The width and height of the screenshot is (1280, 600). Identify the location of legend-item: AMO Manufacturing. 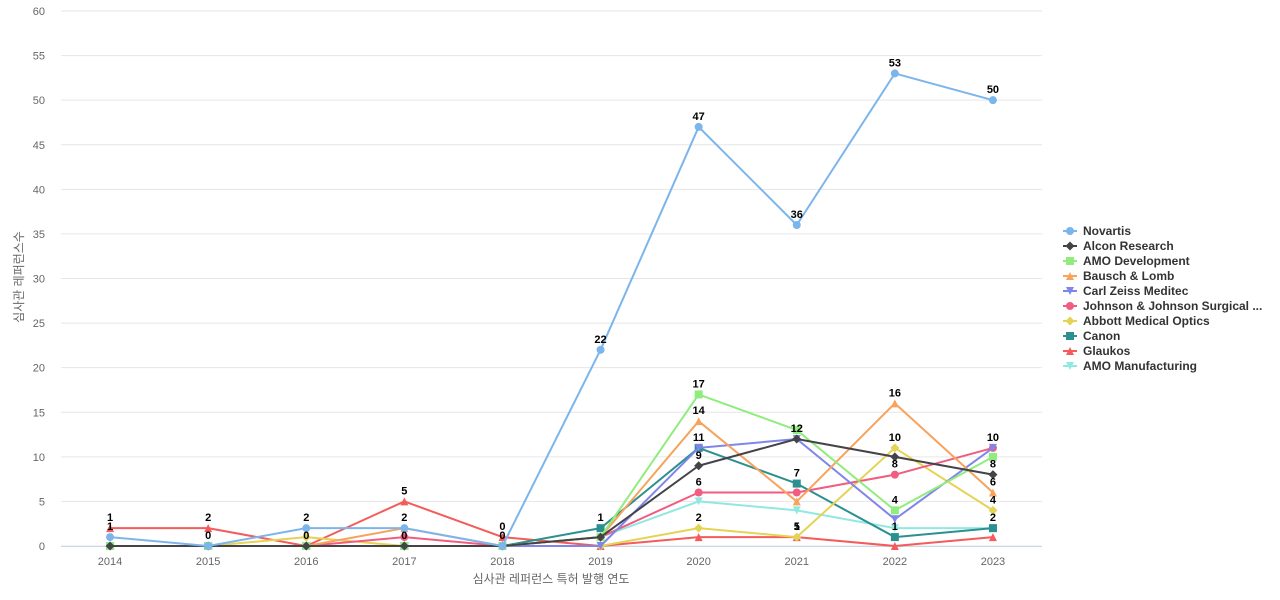
(1130, 366).